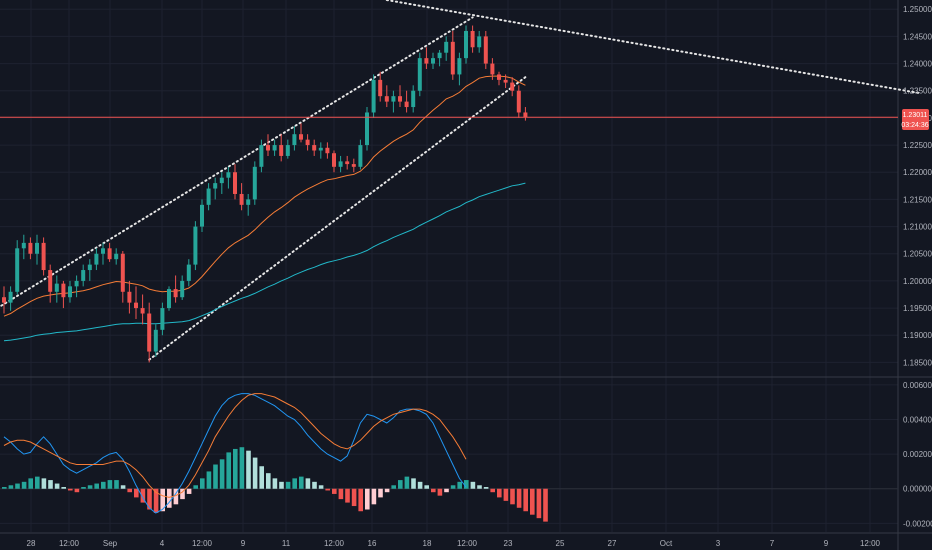 Image resolution: width=932 pixels, height=550 pixels. I want to click on time-tick-label: 23, so click(508, 543).